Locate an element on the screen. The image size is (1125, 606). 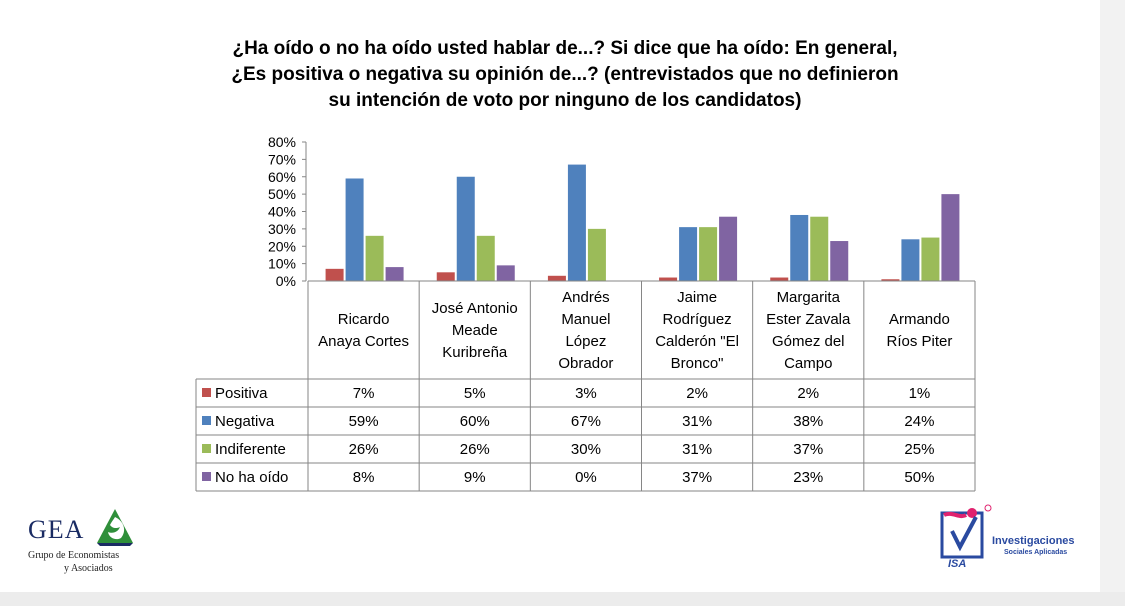
gea-logo-word: GEA is located at coordinates (56, 529).